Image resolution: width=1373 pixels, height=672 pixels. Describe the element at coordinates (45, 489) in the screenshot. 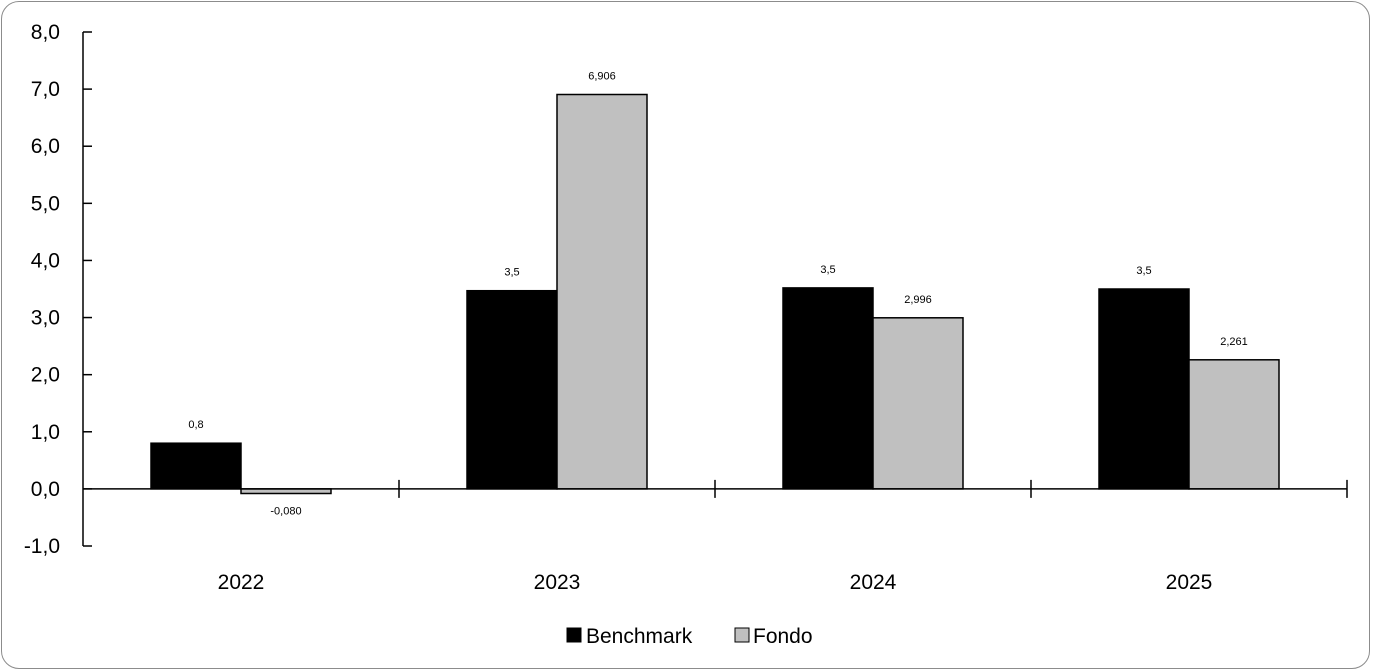

I see `y-tick-label: 0,0` at that location.